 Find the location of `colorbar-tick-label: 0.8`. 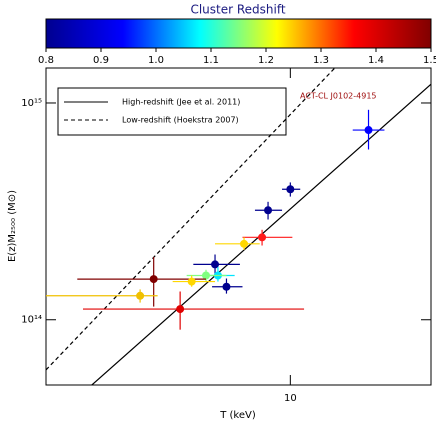

colorbar-tick-label: 0.8 is located at coordinates (46, 60).